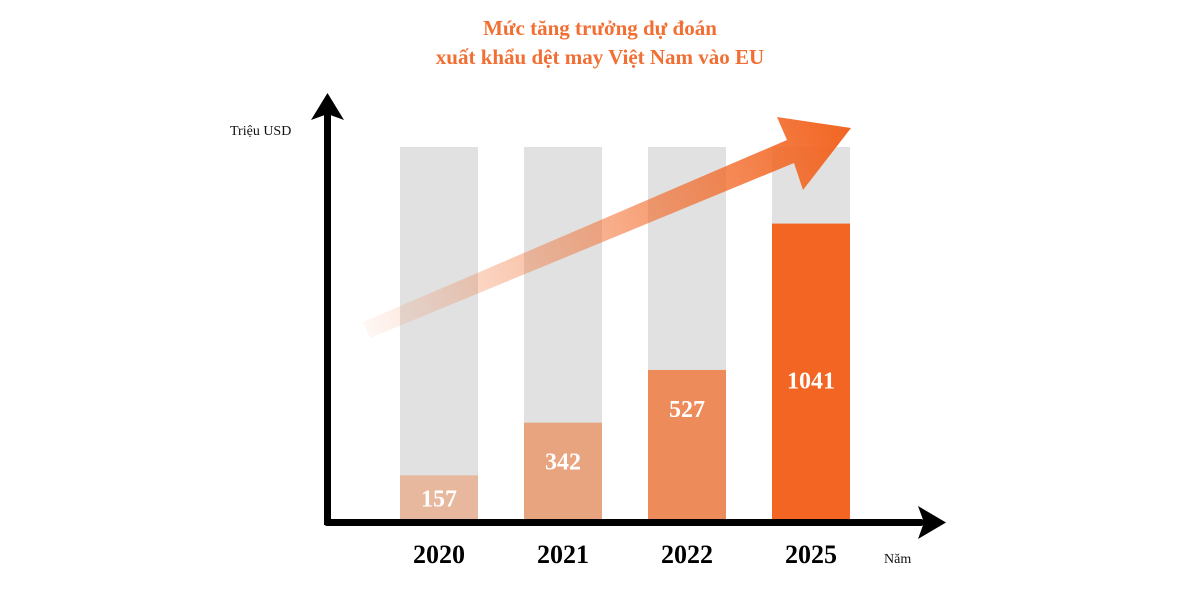 The image size is (1200, 594). I want to click on bar-2025, so click(811, 371).